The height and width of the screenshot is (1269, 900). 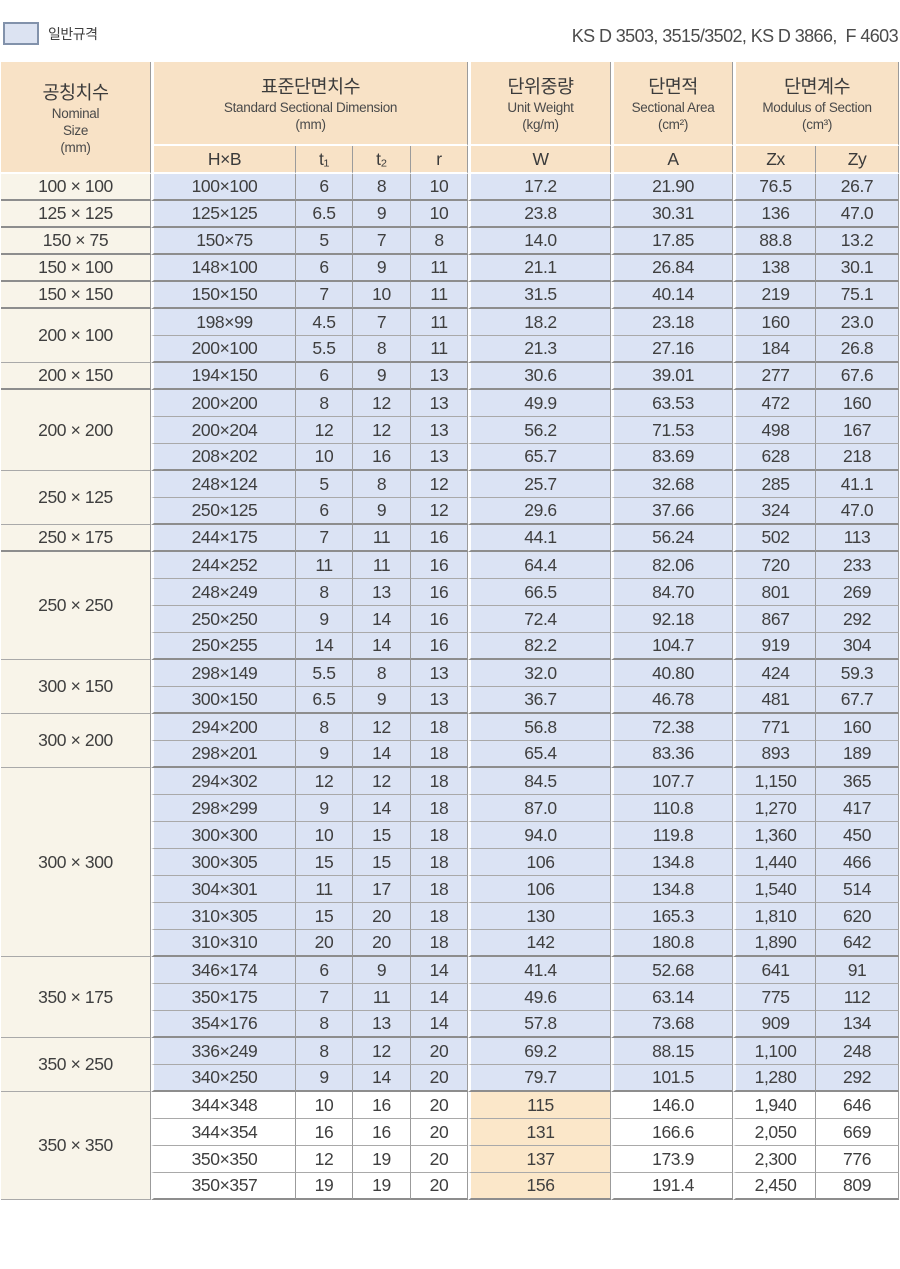 What do you see at coordinates (775, 1078) in the screenshot?
I see `zx-cell: 1,280` at bounding box center [775, 1078].